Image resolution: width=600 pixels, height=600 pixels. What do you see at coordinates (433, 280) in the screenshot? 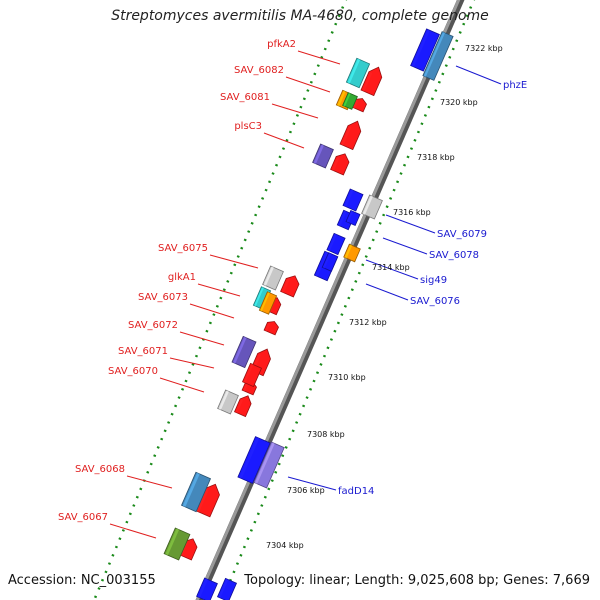
I see `label-sig49: sig49` at bounding box center [433, 280].